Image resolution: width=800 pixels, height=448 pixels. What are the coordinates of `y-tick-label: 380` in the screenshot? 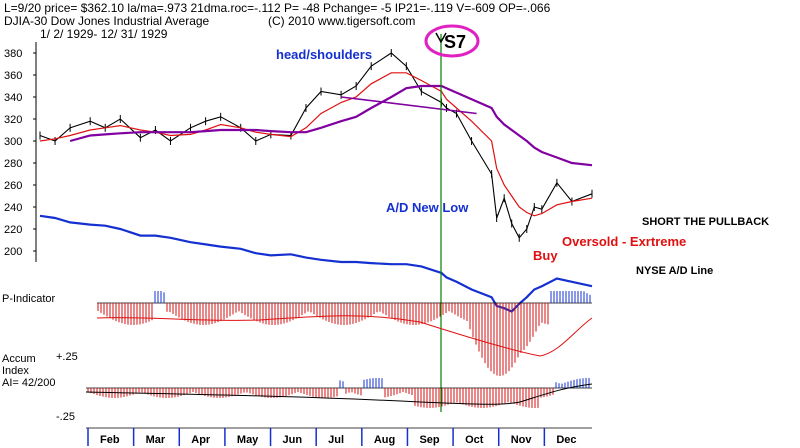 It's located at (13, 54).